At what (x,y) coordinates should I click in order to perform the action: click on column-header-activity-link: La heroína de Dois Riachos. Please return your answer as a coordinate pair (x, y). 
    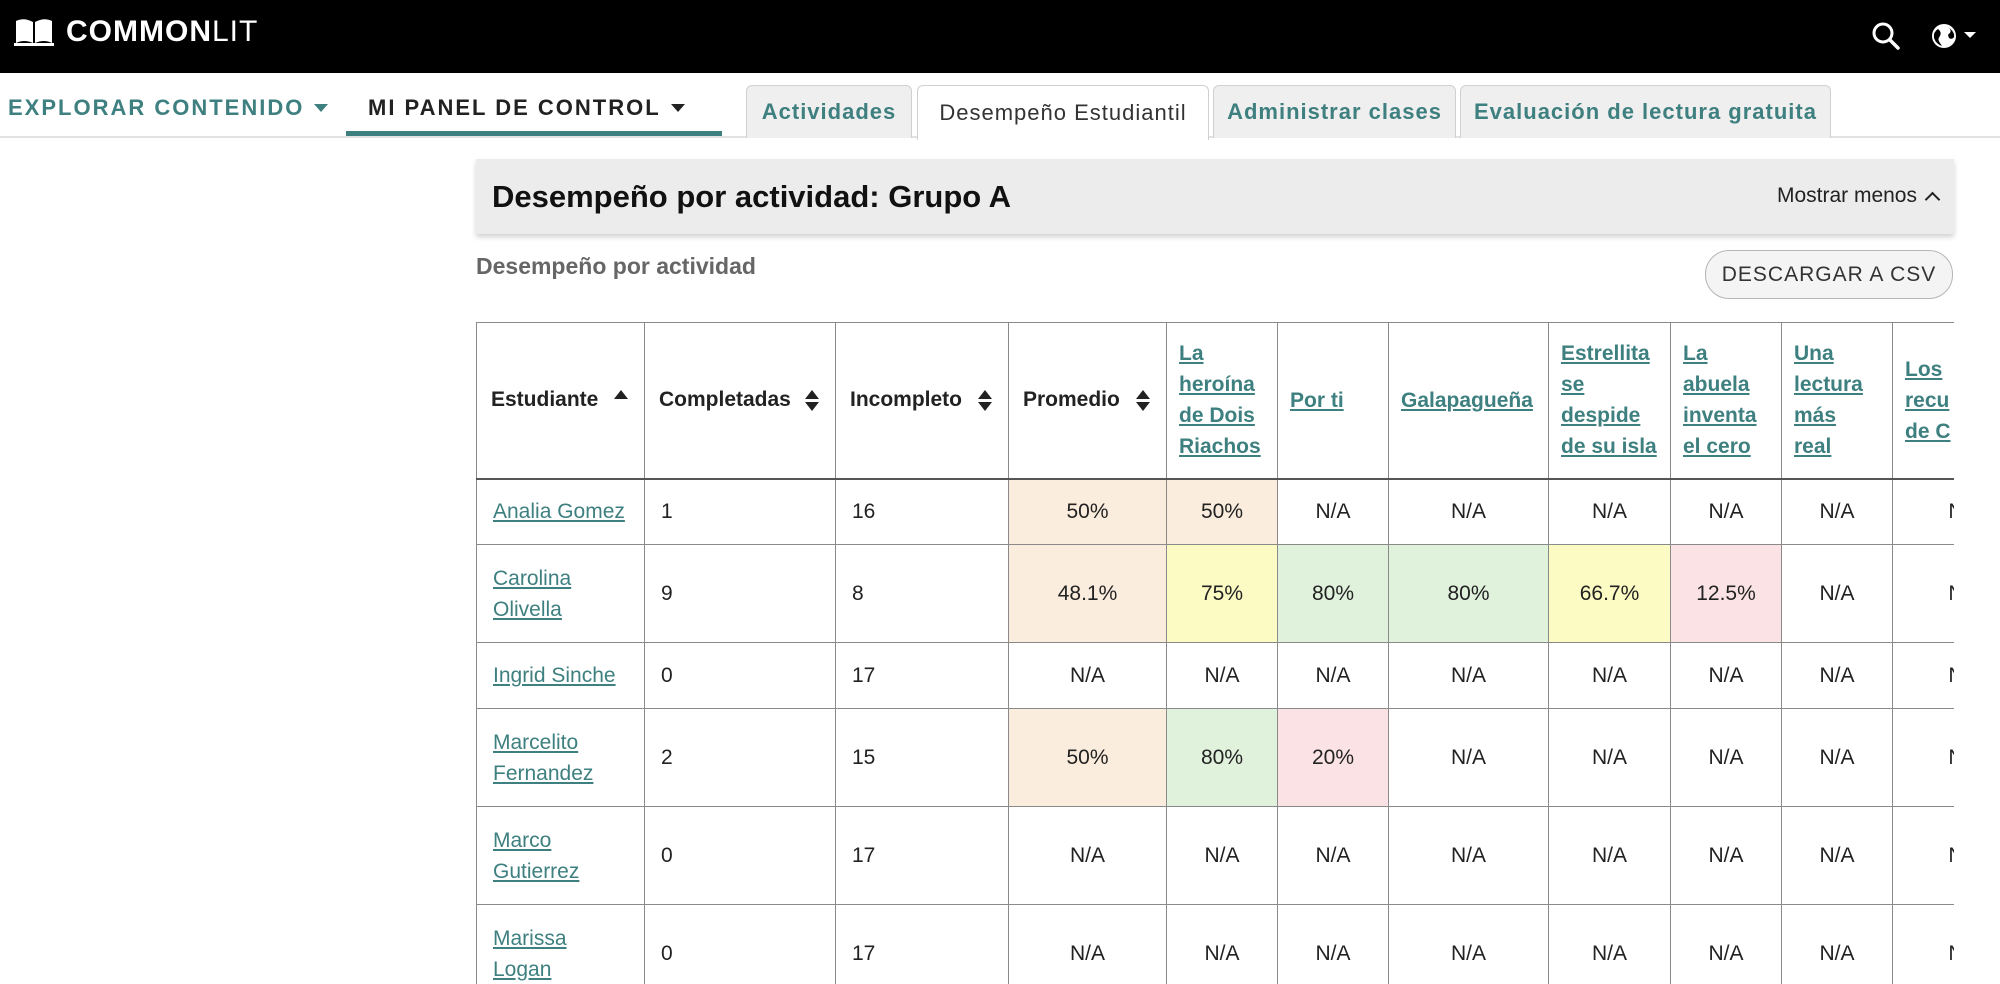
    Looking at the image, I should click on (1222, 401).